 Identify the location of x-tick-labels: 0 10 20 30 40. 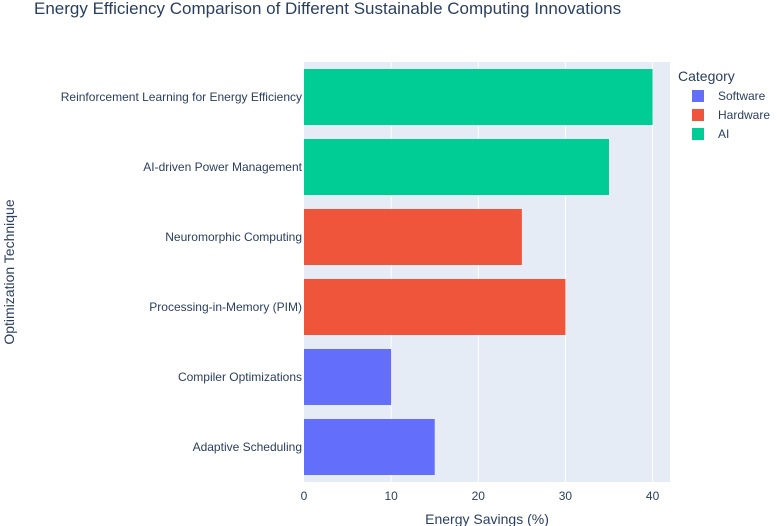
(480, 496).